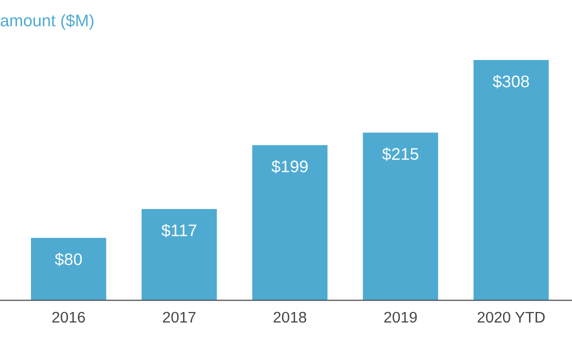  I want to click on x-tick-label: 2016, so click(68, 317).